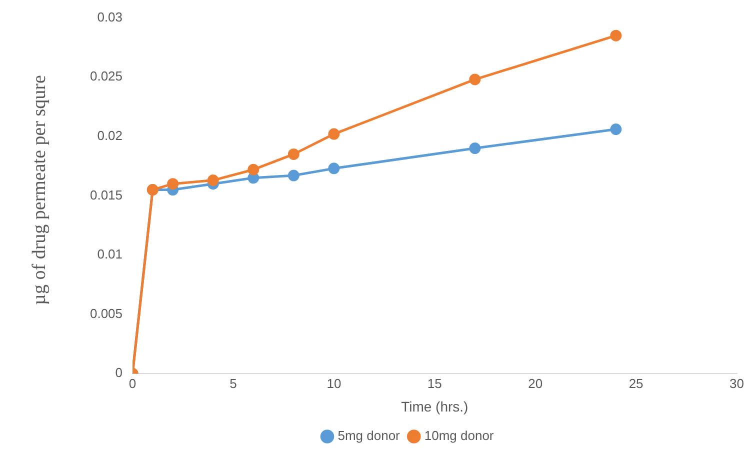 This screenshot has height=463, width=747. Describe the element at coordinates (434, 383) in the screenshot. I see `x-tick-label: 15` at that location.